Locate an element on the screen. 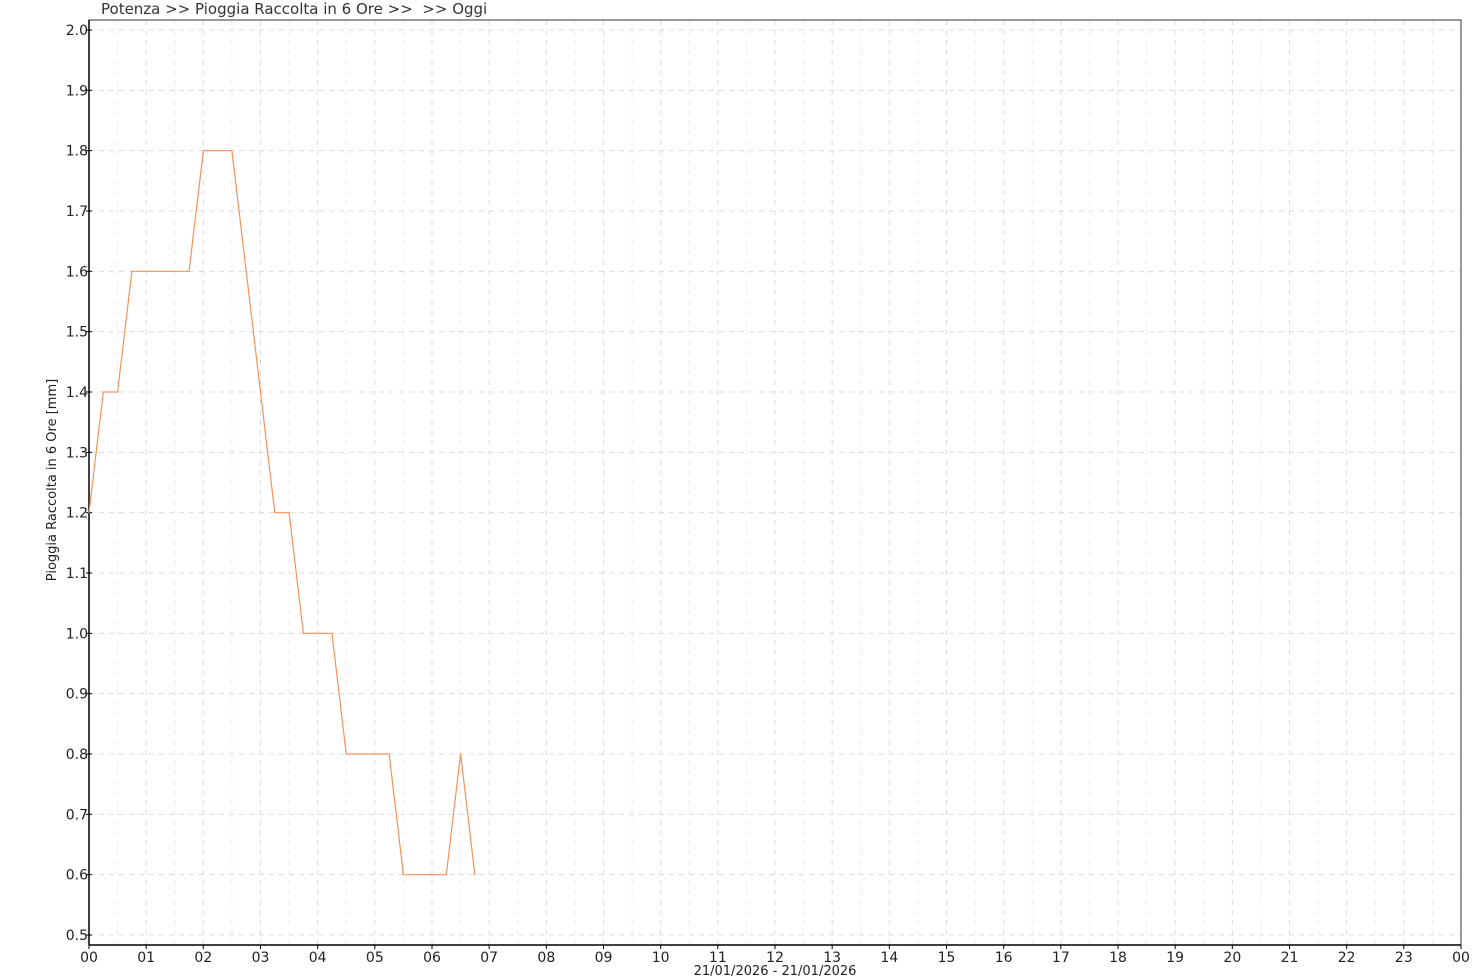 This screenshot has height=980, width=1480. x-tick-label: 03 is located at coordinates (261, 958).